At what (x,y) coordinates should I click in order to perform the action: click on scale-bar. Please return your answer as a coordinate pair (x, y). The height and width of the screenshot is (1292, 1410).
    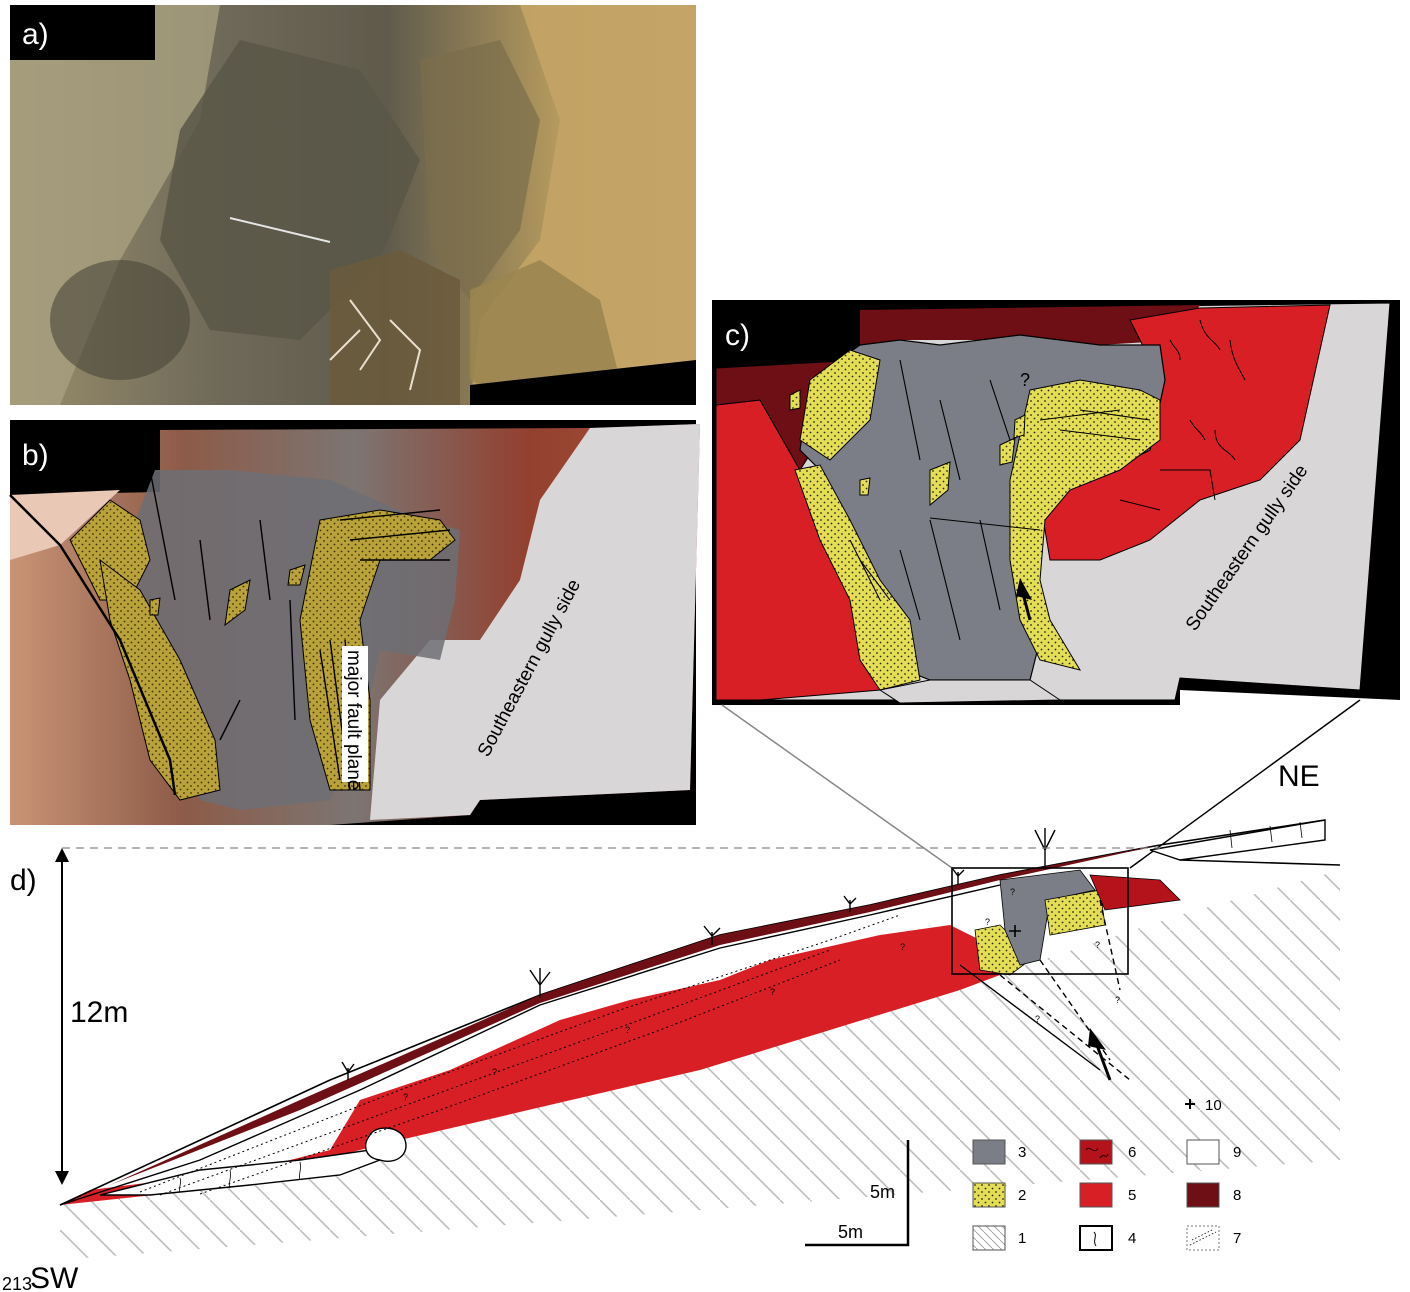
    Looking at the image, I should click on (857, 1193).